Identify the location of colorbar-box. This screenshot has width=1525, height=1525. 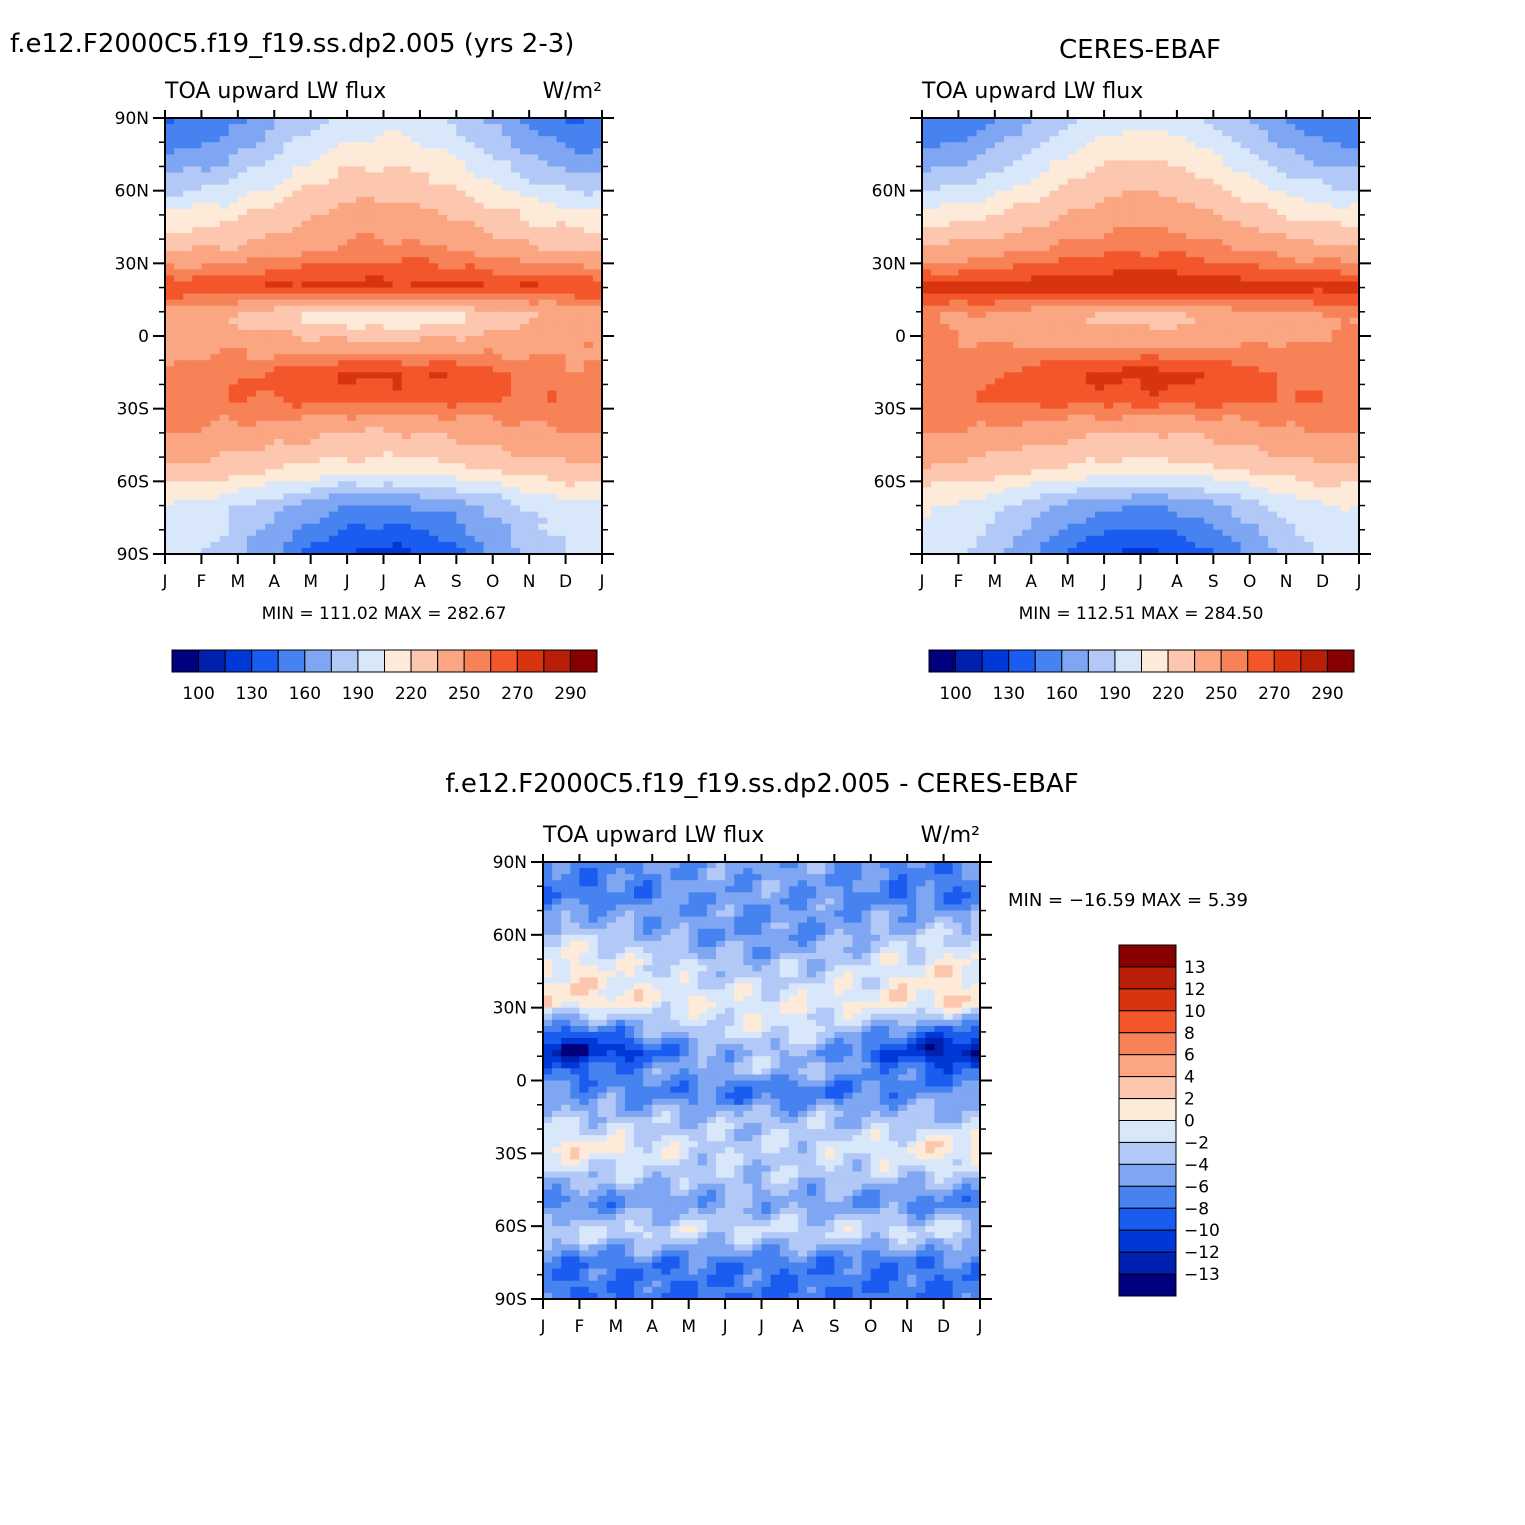
(451, 661).